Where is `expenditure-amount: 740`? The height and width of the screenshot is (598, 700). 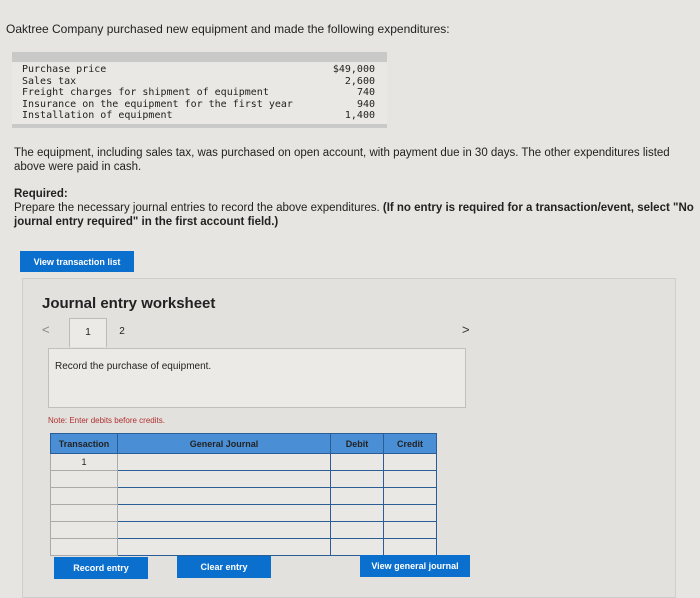
expenditure-amount: 740 is located at coordinates (365, 92).